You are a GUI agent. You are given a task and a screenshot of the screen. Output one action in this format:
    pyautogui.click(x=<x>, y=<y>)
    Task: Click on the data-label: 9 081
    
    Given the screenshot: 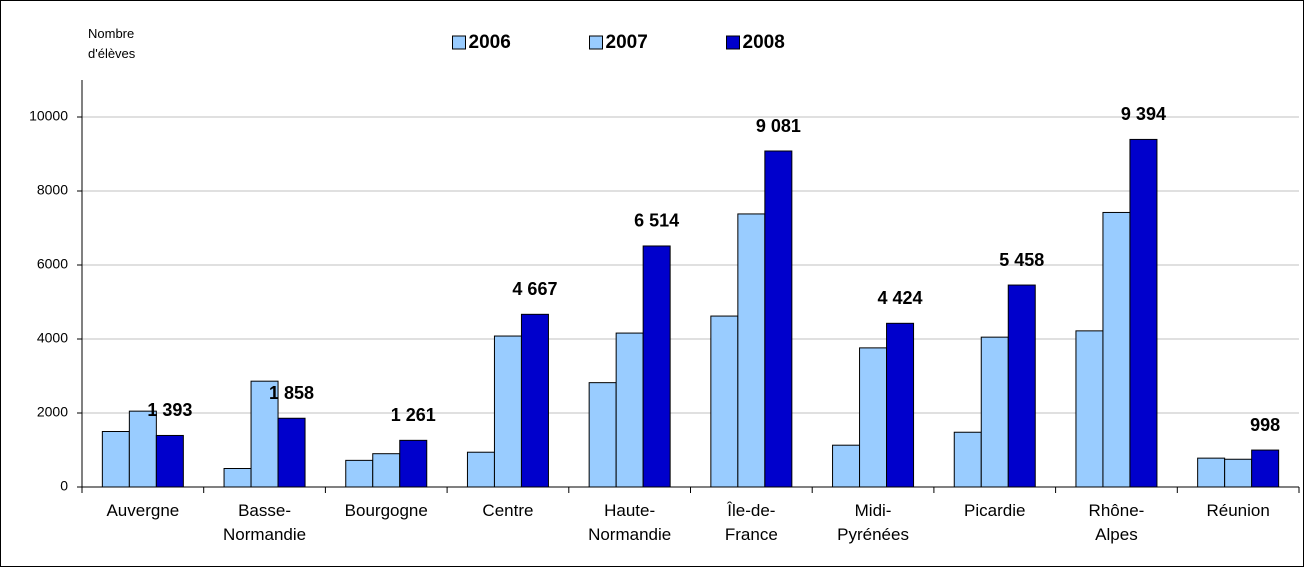 What is the action you would take?
    pyautogui.click(x=778, y=126)
    